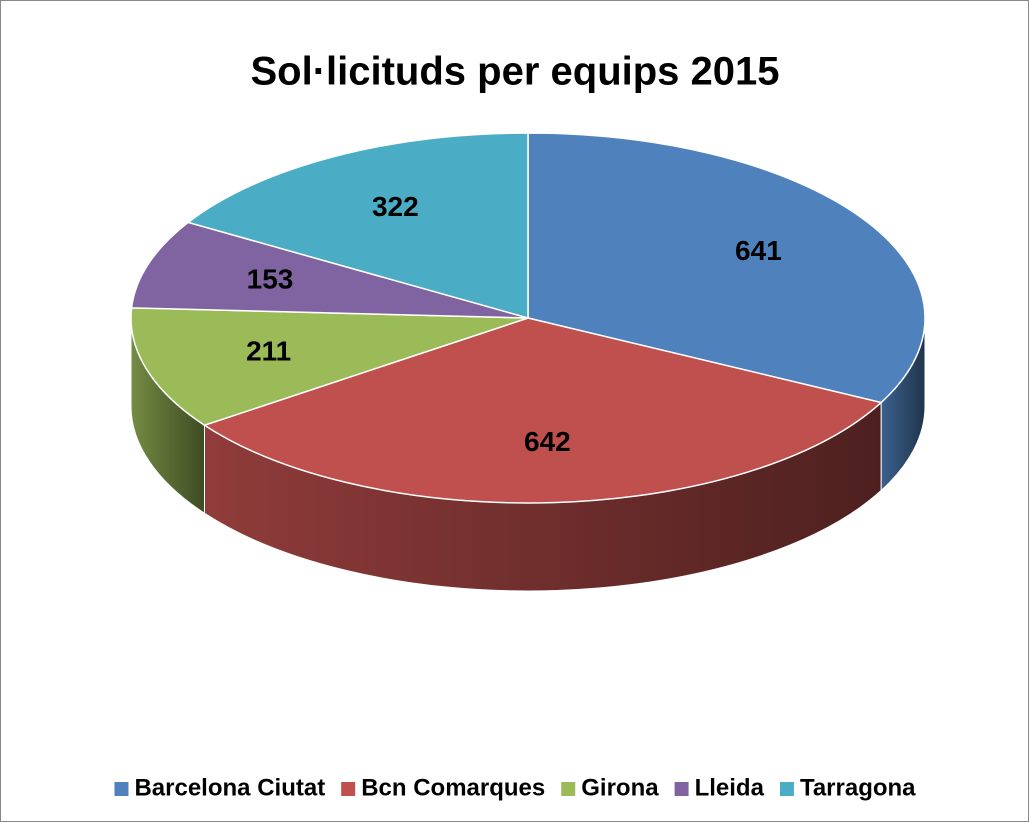  Describe the element at coordinates (270, 278) in the screenshot. I see `data-label: 153` at that location.